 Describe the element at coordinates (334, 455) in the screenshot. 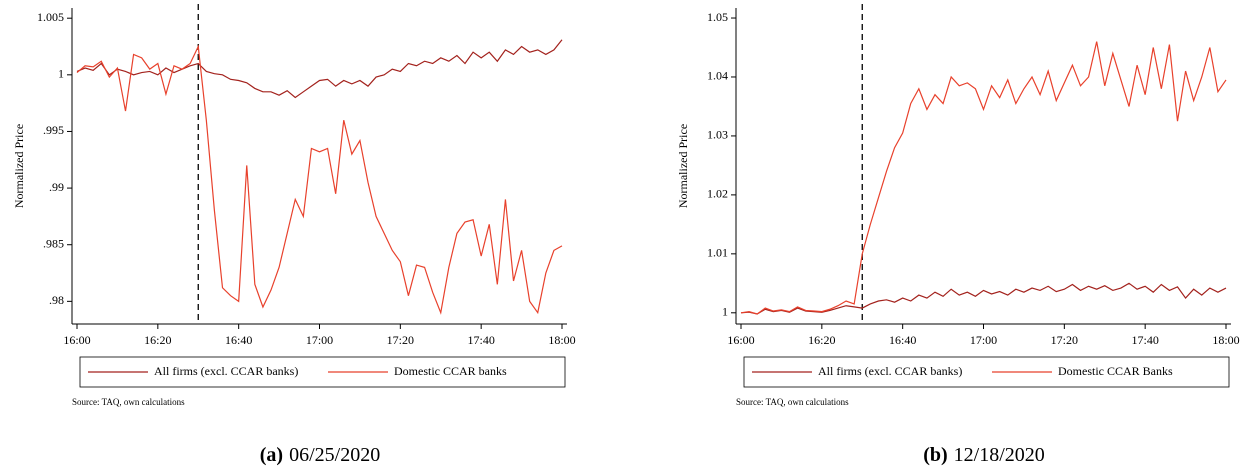

I see `caption-date: 06/25/2020` at that location.